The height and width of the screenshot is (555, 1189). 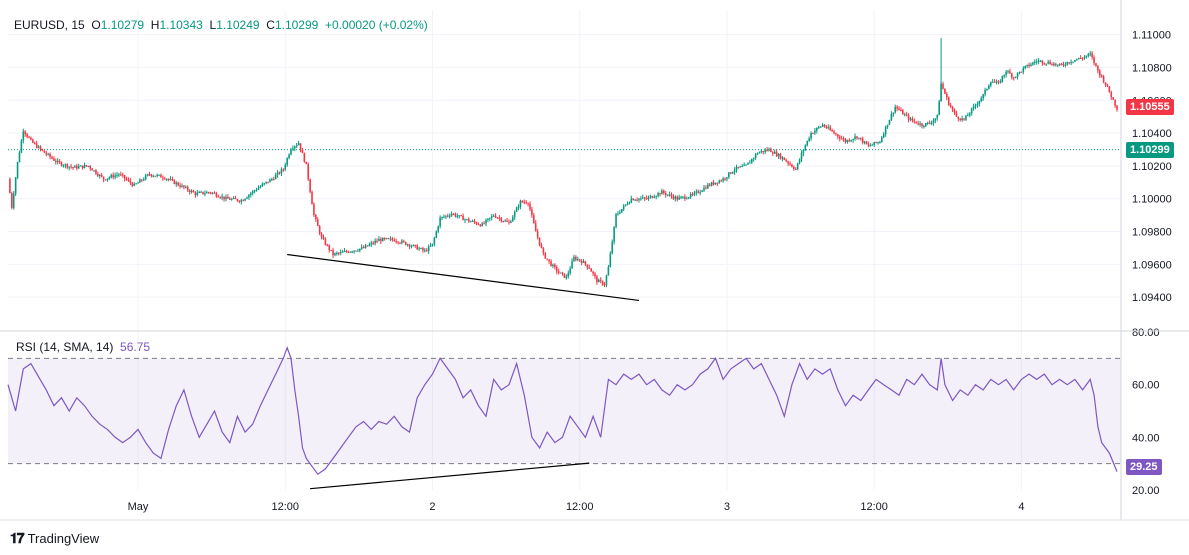 I want to click on symbol-label: EURUSD, so click(x=39, y=25).